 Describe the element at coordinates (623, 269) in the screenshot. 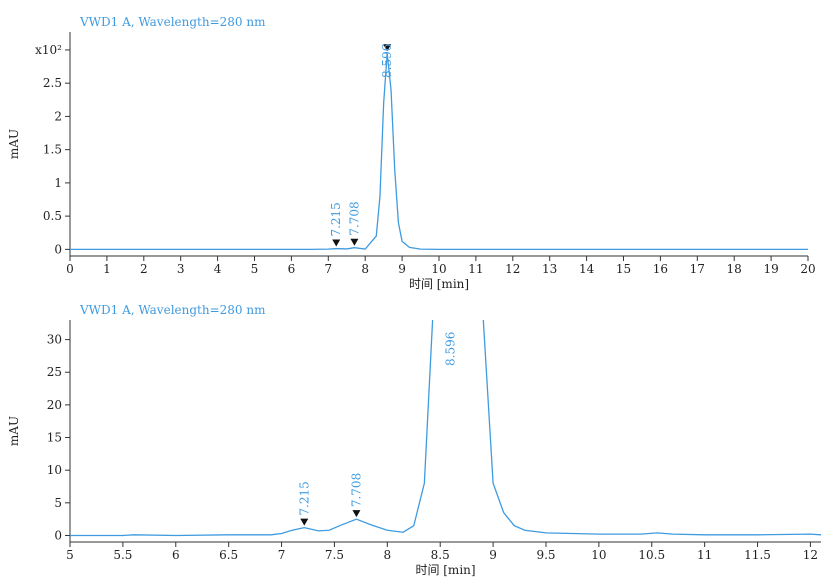

I see `x-tick-label: 15` at that location.